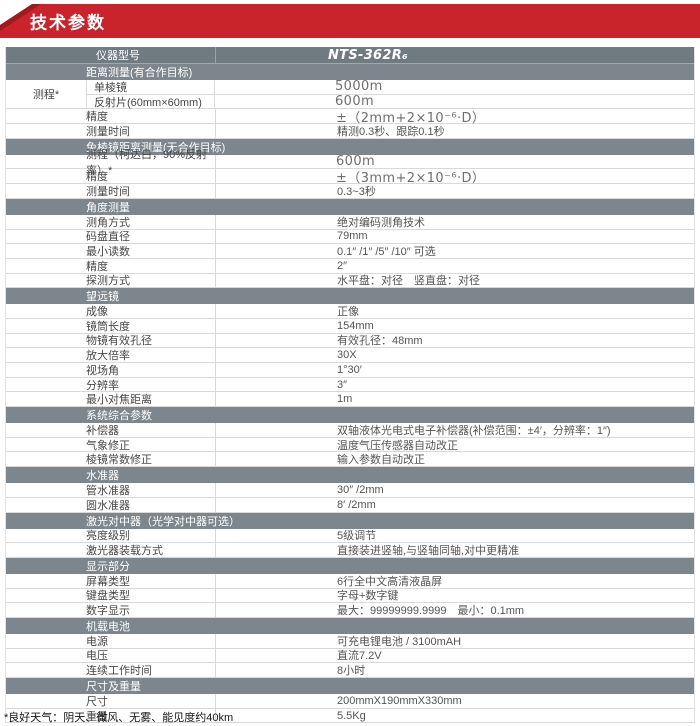  I want to click on spec-row: 精度 2″, so click(350, 266).